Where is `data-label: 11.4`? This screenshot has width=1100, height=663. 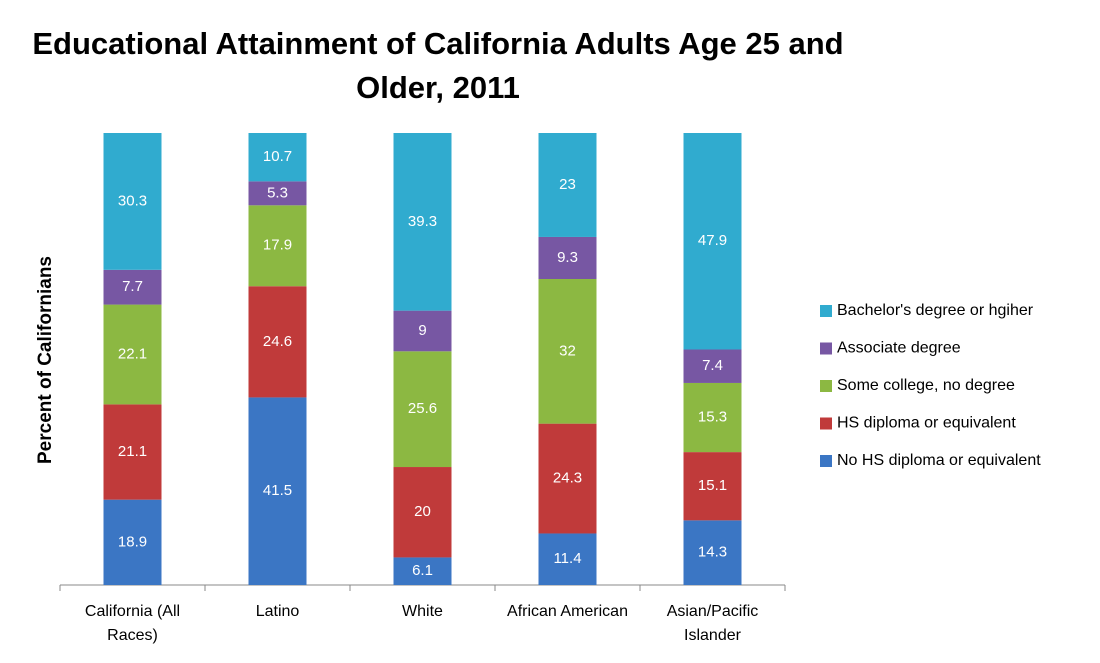 data-label: 11.4 is located at coordinates (567, 558).